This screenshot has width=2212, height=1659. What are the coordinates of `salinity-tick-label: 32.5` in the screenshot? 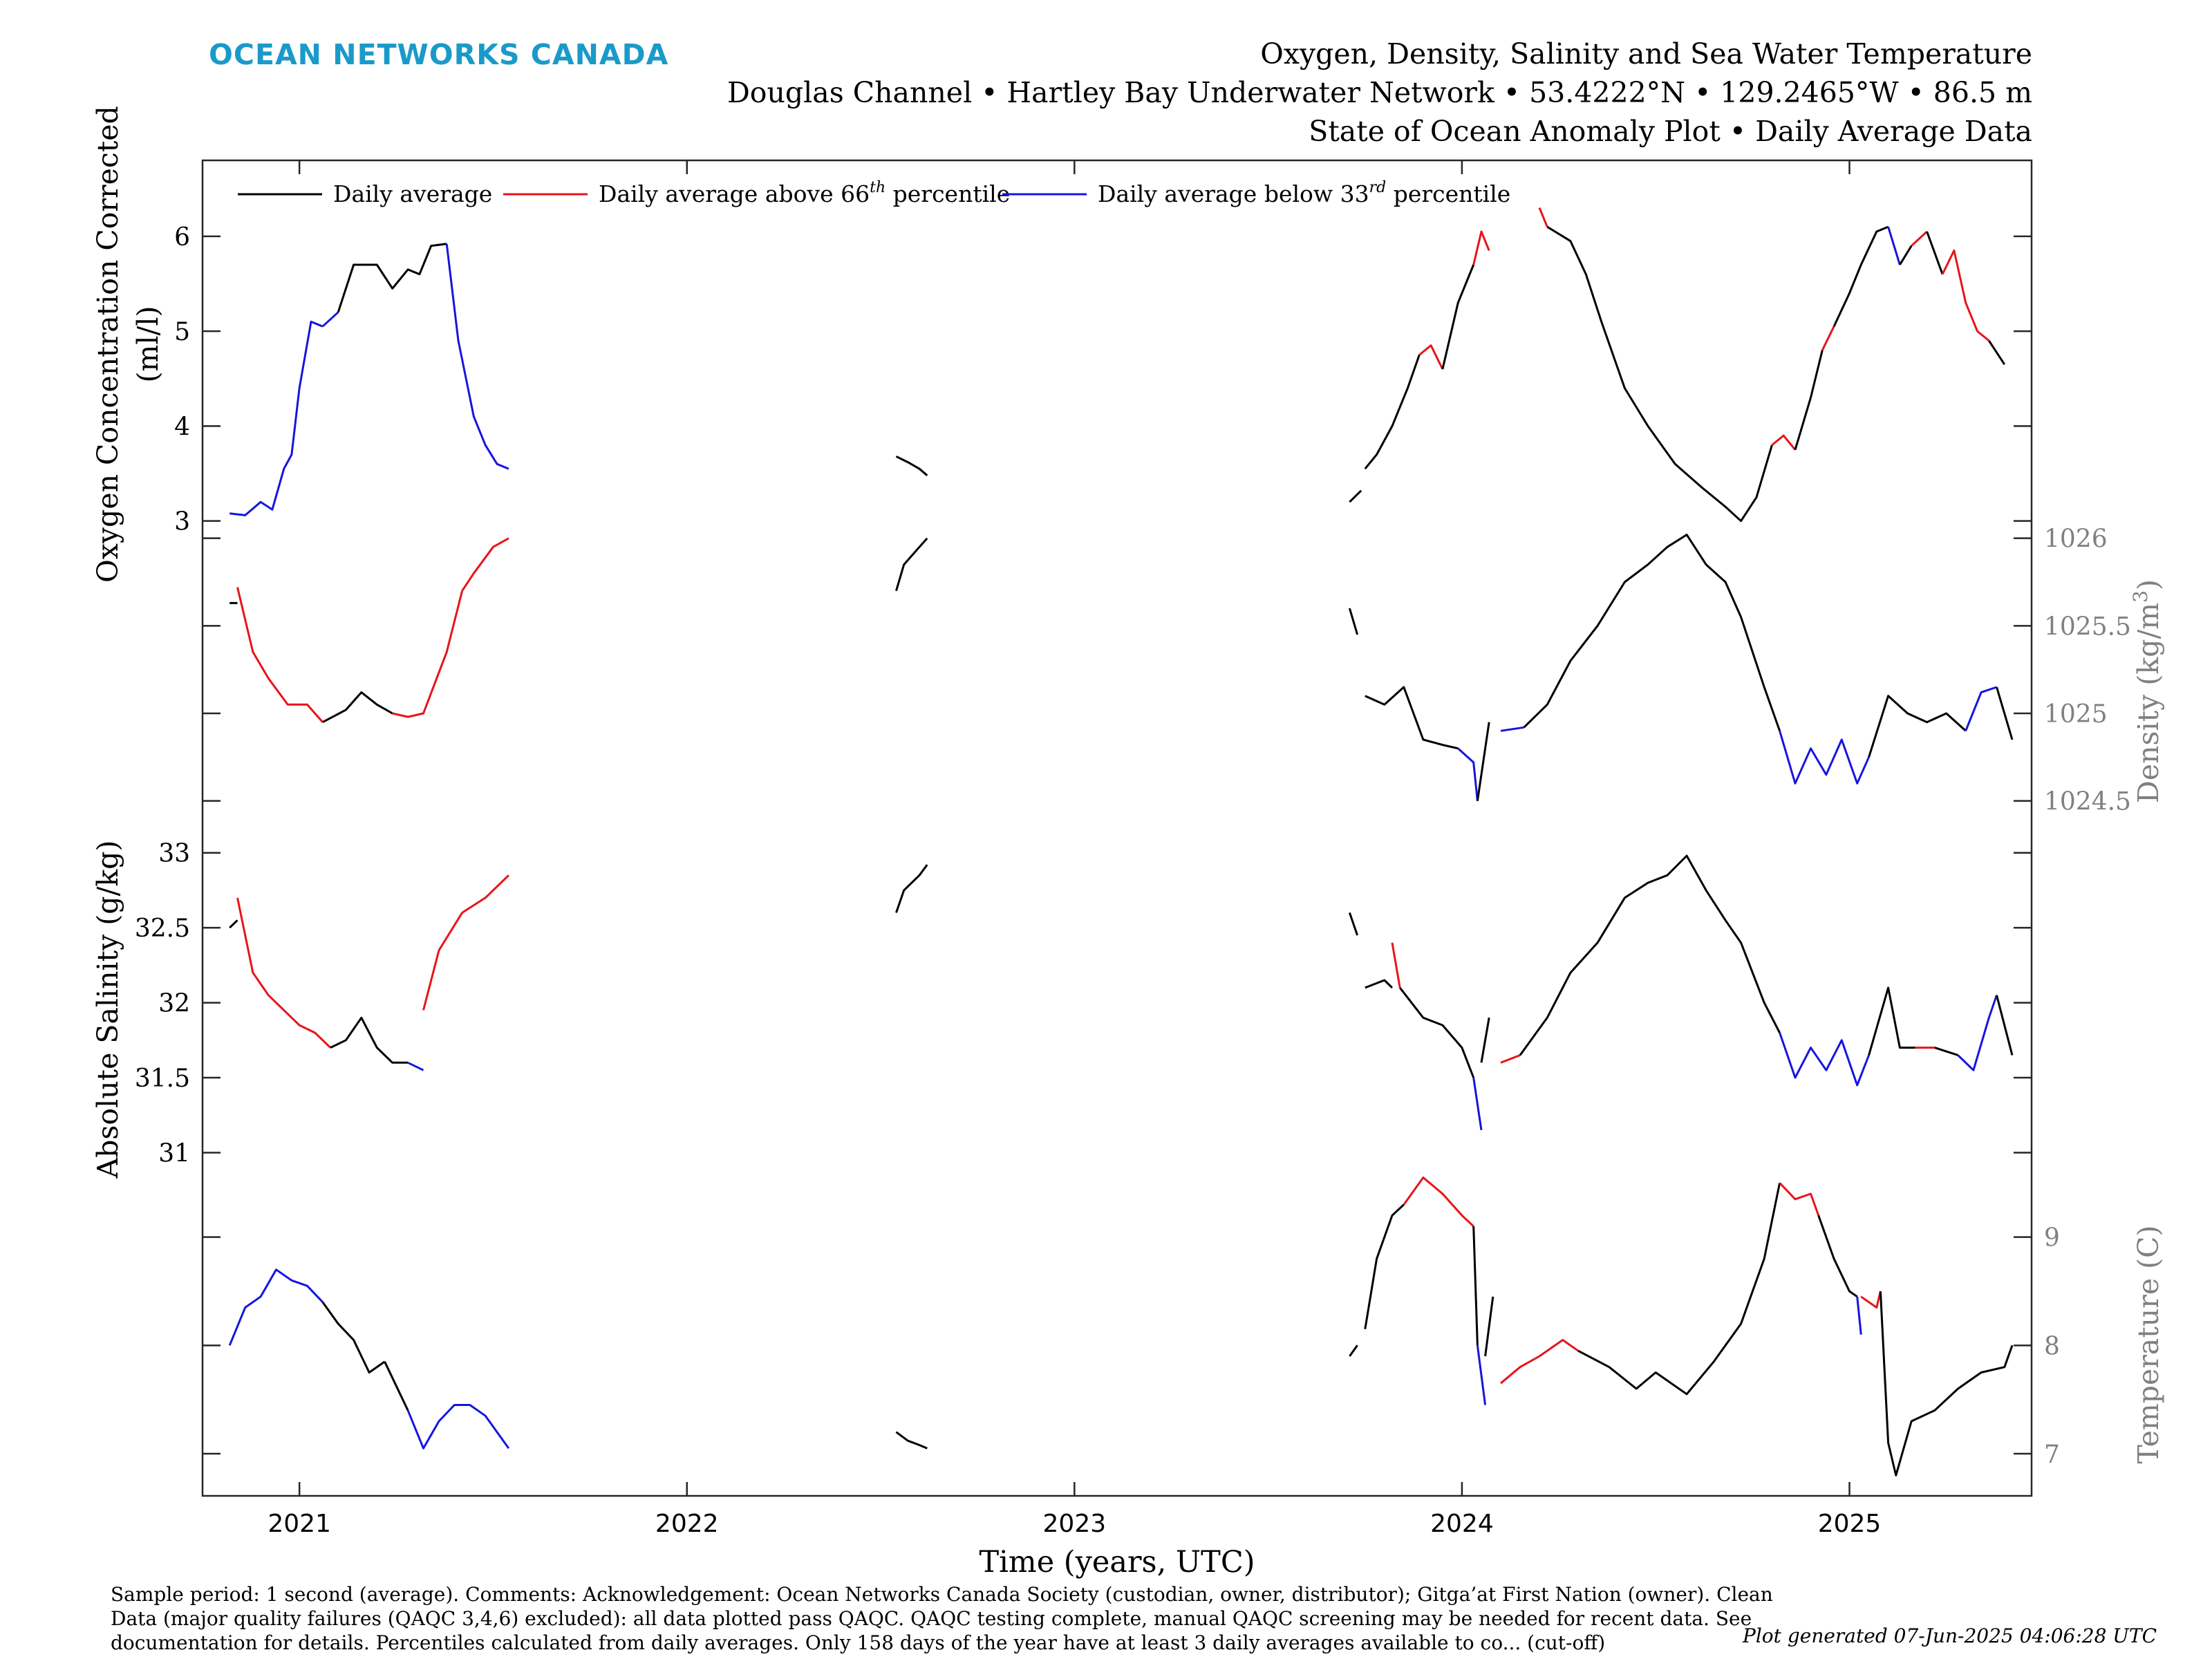 It's located at (162, 929).